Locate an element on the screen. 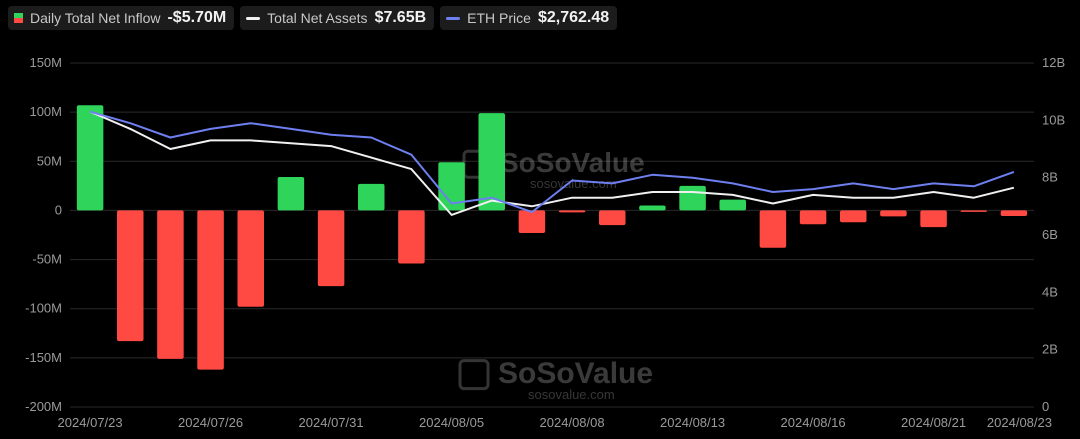 The height and width of the screenshot is (439, 1080). y-left-tick-label: 0 is located at coordinates (58, 209).